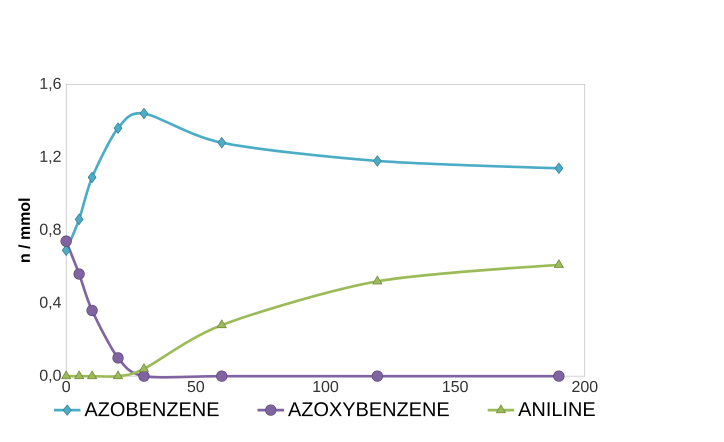 The image size is (724, 442). Describe the element at coordinates (50, 230) in the screenshot. I see `y-tick-label: 0,8` at that location.